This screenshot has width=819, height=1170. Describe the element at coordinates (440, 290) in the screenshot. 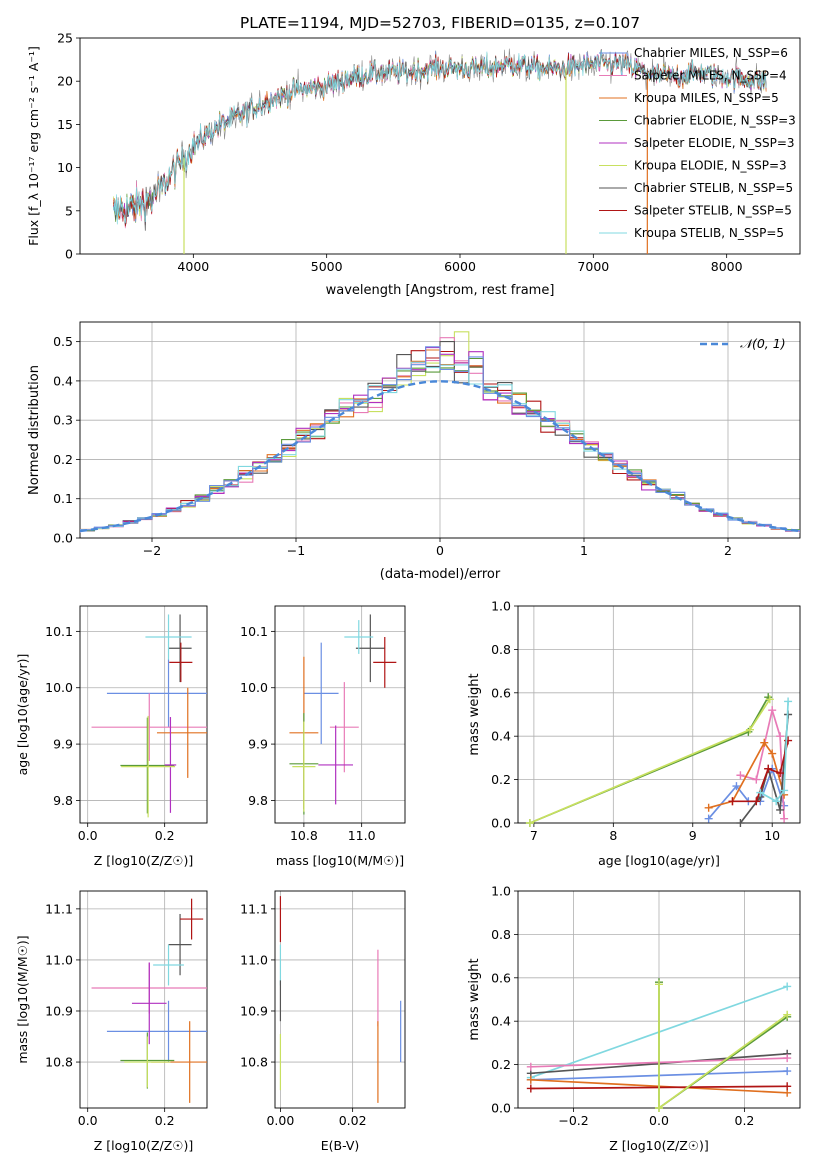

I see `spectrum-x-label: wavelength [Angstrom, rest frame]` at that location.